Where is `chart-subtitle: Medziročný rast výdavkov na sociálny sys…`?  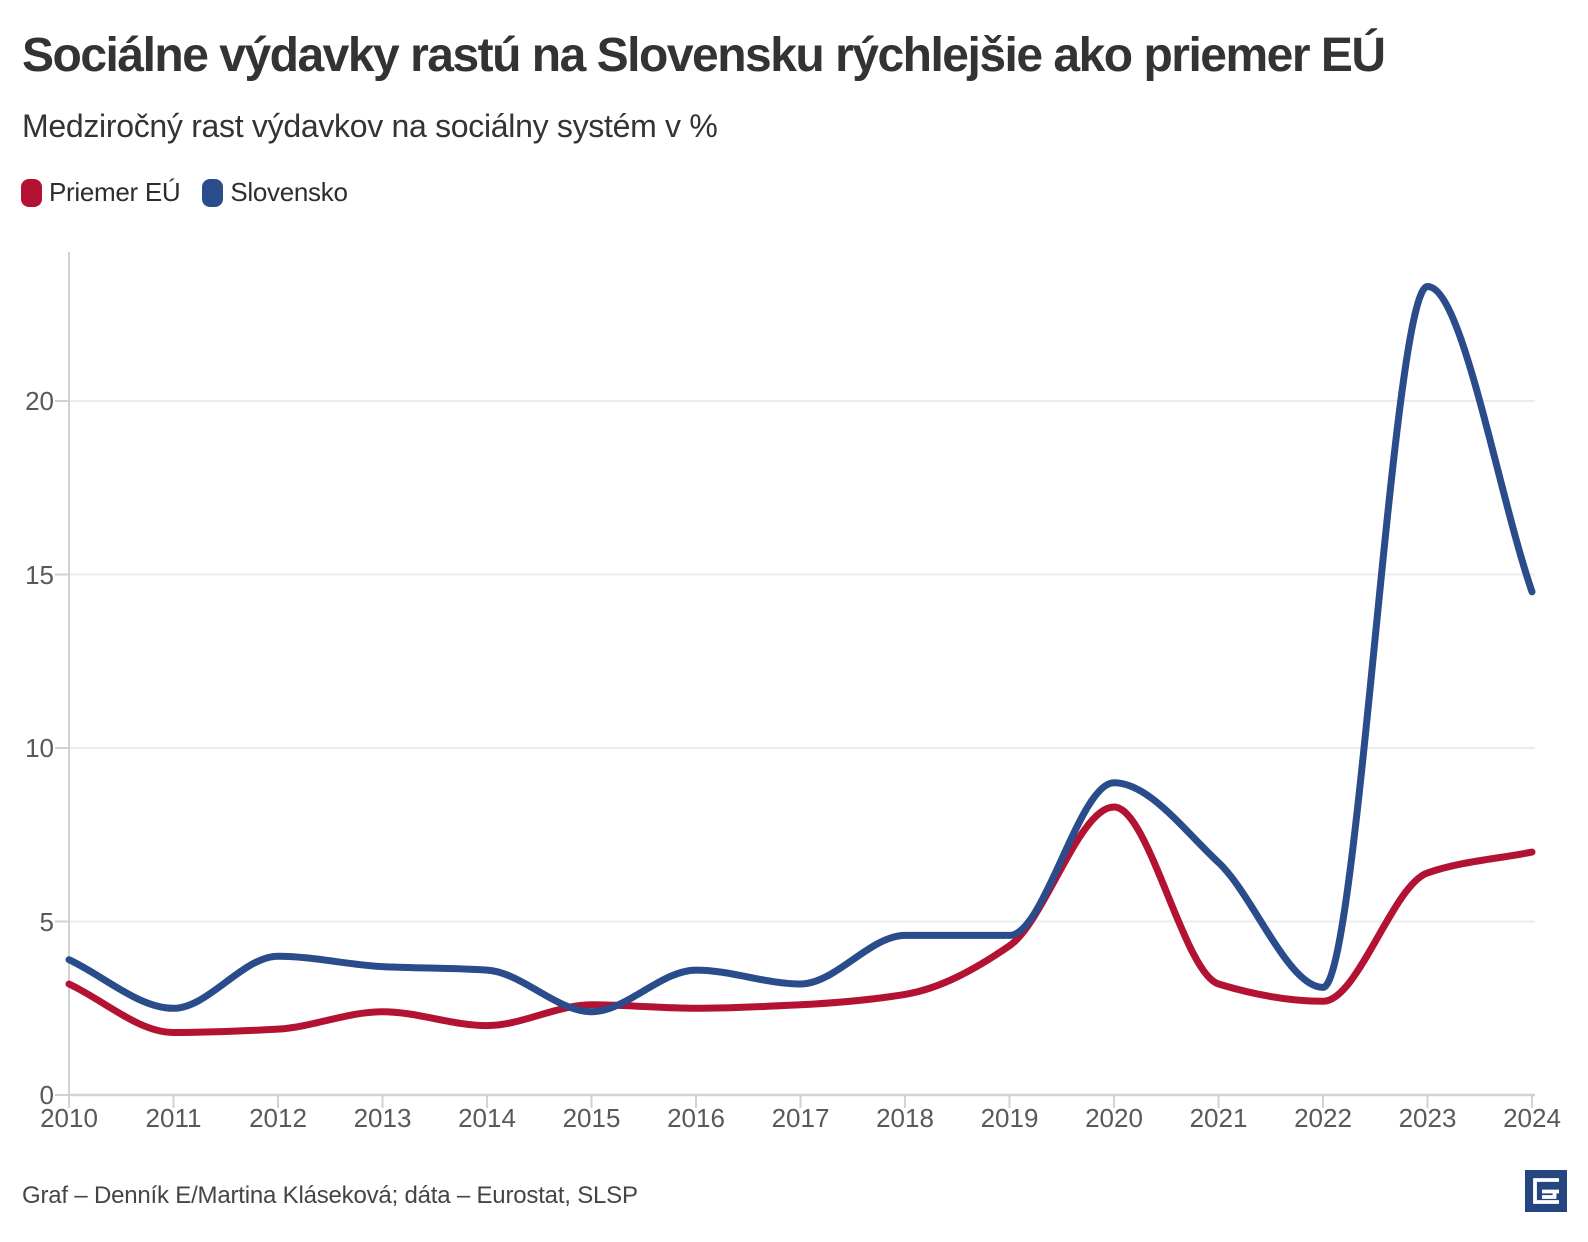 chart-subtitle: Medziročný rast výdavkov na sociálny sys… is located at coordinates (370, 126).